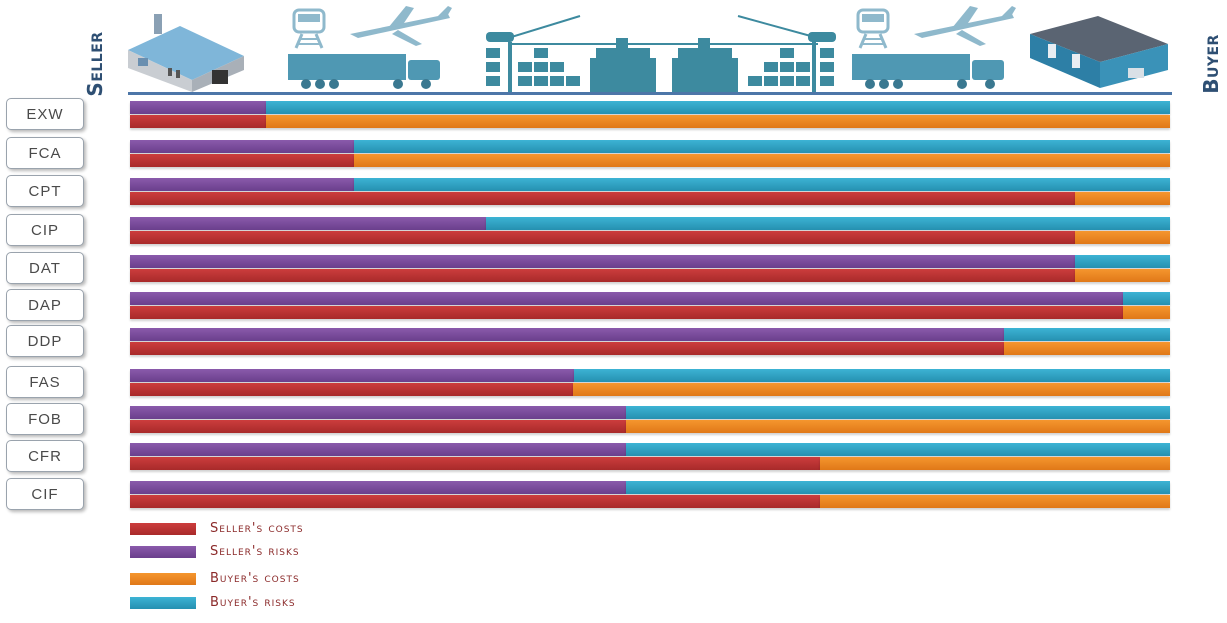 The height and width of the screenshot is (623, 1227). I want to click on bar-seller-costs-fca, so click(242, 160).